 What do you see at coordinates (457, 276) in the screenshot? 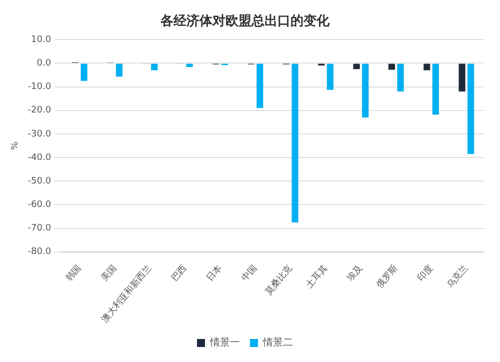
I see `x-tick-label: 乌克兰` at bounding box center [457, 276].